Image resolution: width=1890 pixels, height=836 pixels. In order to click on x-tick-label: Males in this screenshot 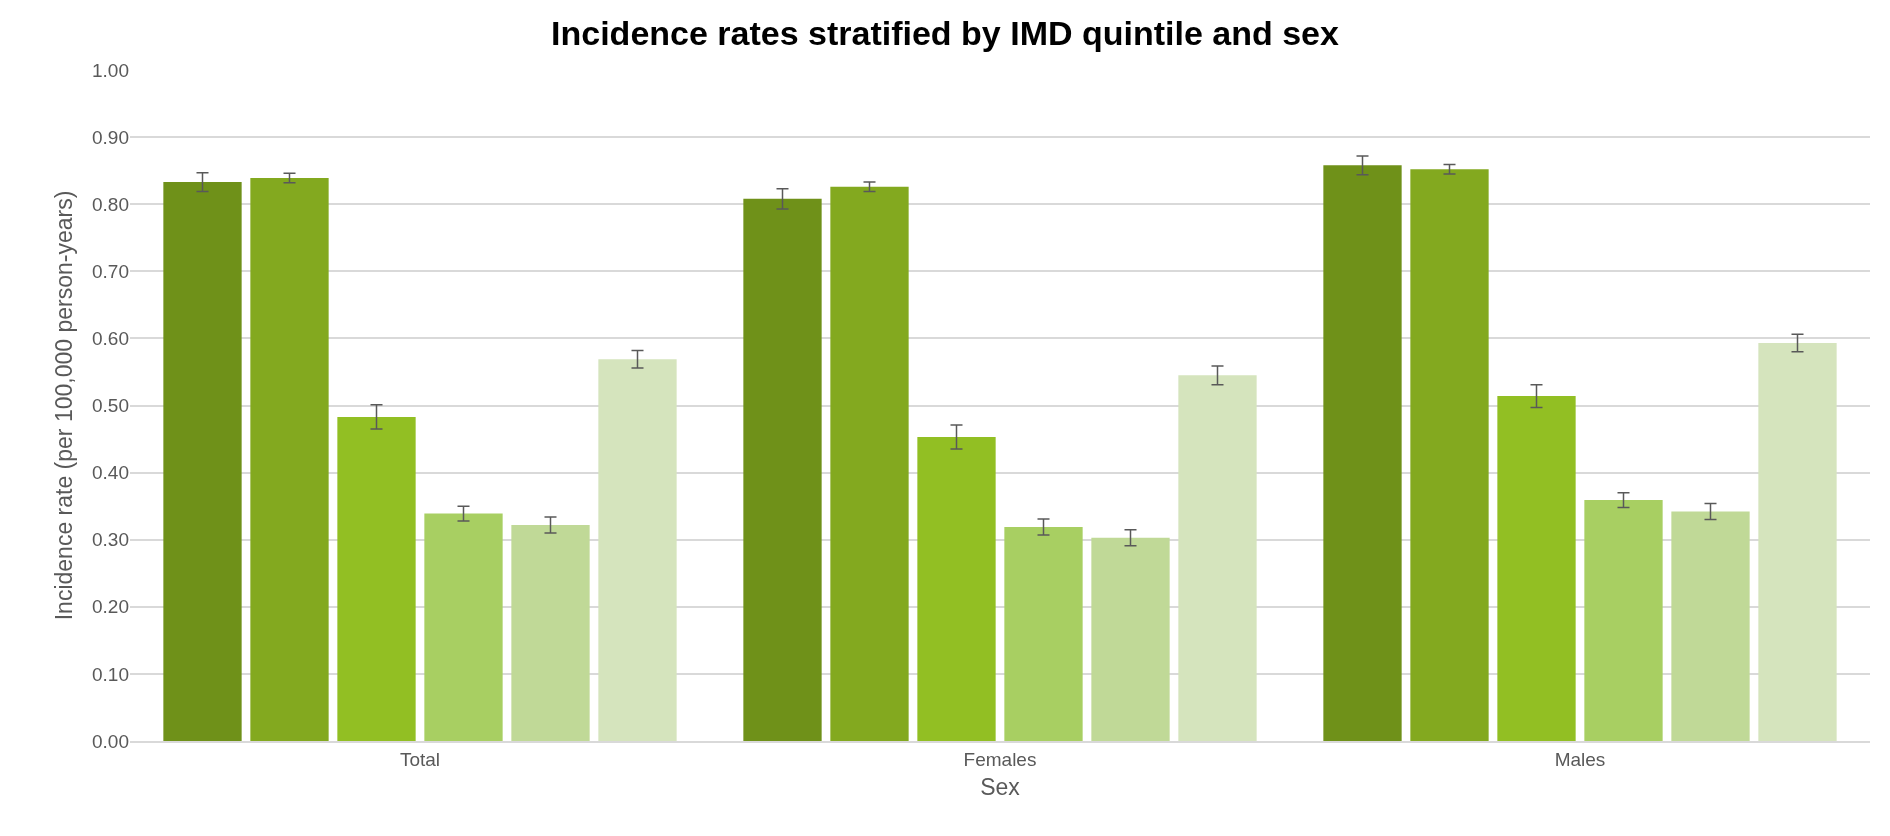, I will do `click(1580, 759)`.